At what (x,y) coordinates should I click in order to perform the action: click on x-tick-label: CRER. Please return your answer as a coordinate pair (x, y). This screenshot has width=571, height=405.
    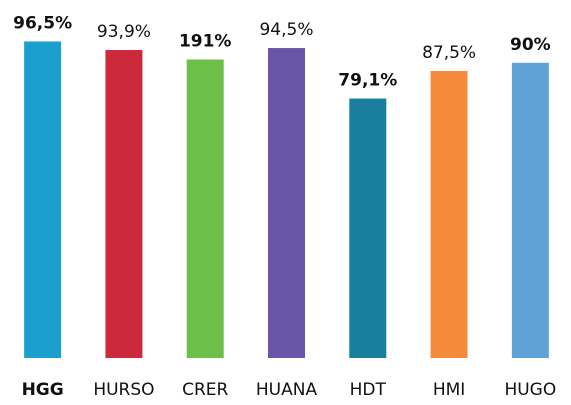
    Looking at the image, I should click on (205, 390).